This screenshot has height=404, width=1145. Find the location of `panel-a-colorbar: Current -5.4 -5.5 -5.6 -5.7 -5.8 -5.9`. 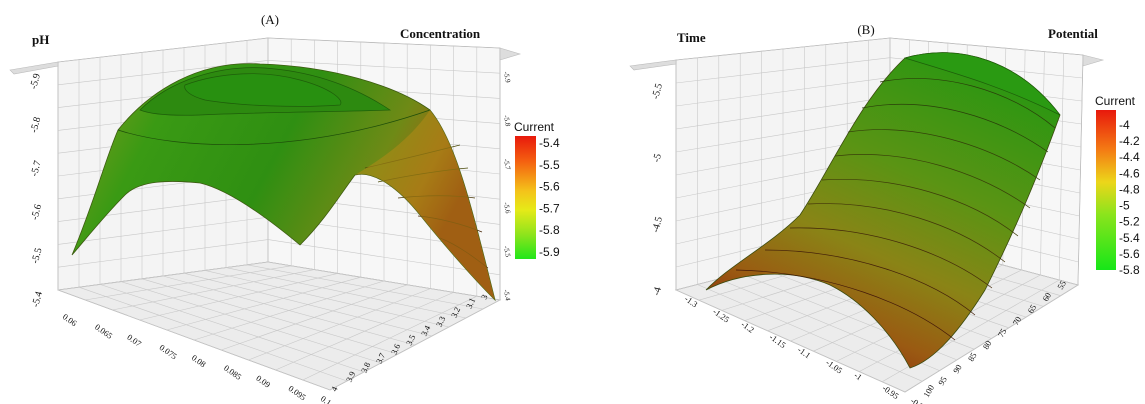

panel-a-colorbar: Current -5.4 -5.5 -5.6 -5.7 -5.8 -5.9 is located at coordinates (537, 189).